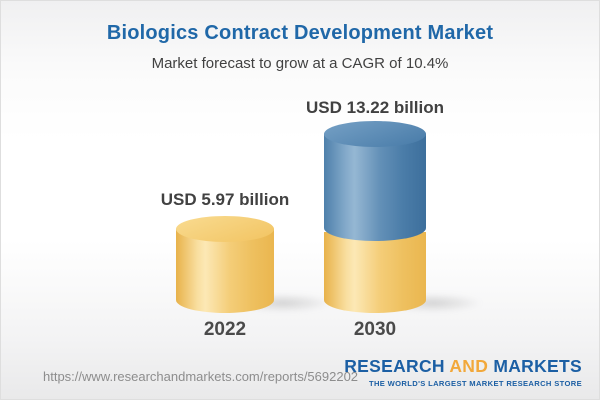 The height and width of the screenshot is (400, 600). Describe the element at coordinates (300, 33) in the screenshot. I see `page-title: Biologics Contract Development Market` at that location.